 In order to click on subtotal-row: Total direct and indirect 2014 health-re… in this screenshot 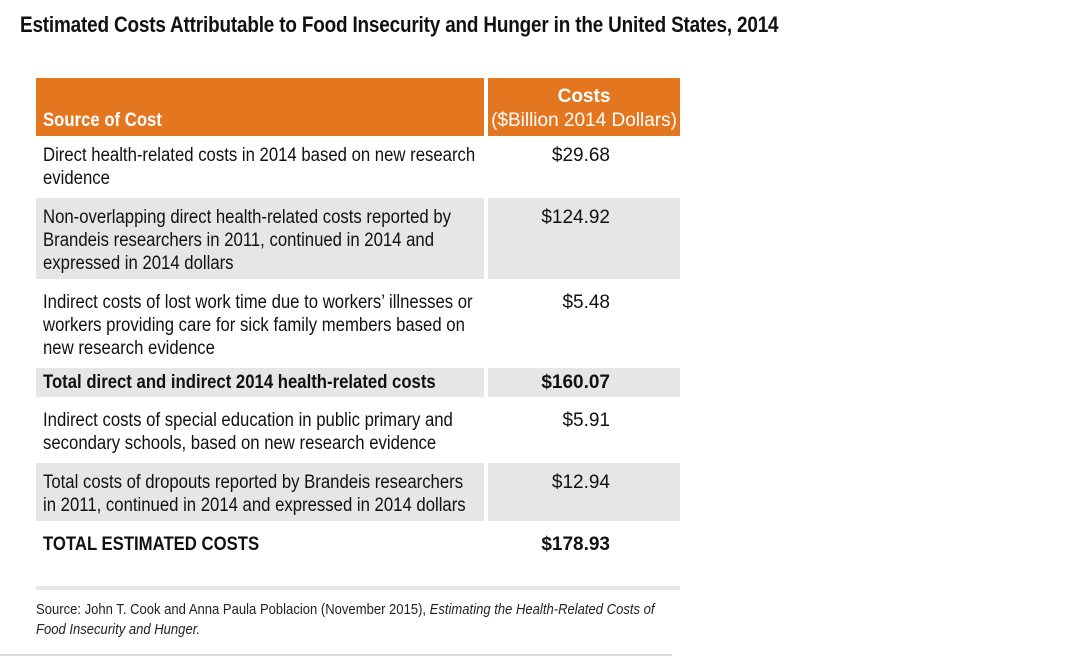, I will do `click(358, 382)`.